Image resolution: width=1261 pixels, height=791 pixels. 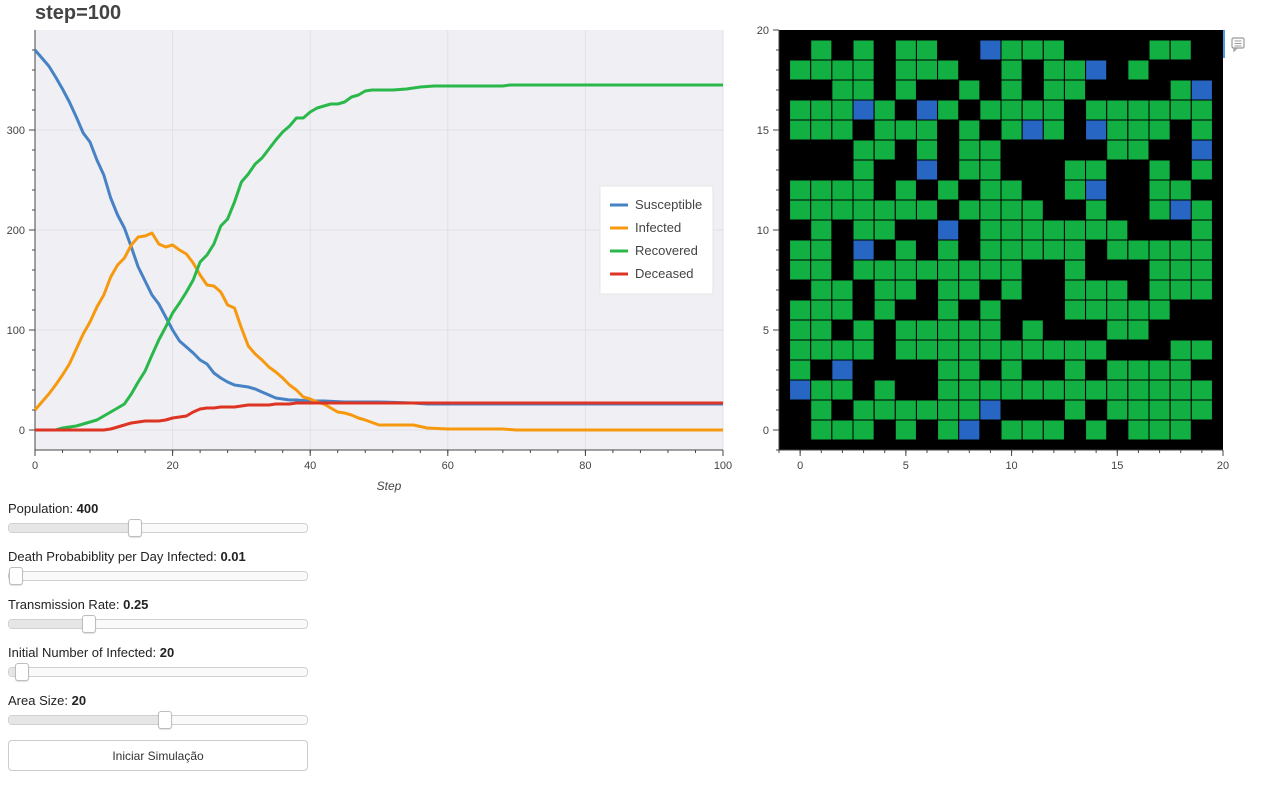 I want to click on x-tick-label: 100, so click(x=723, y=466).